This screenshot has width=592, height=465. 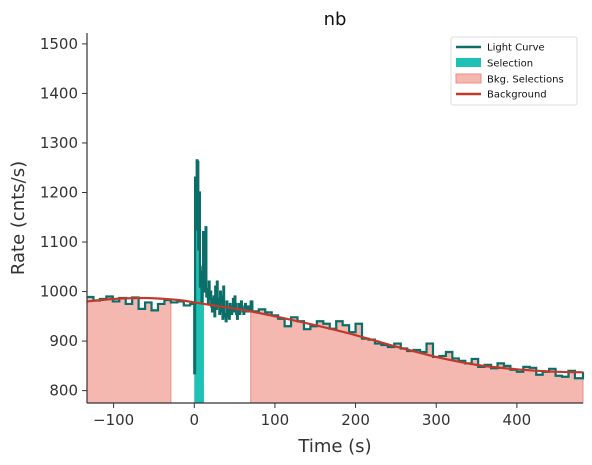 I want to click on x-tick-label: 200, so click(x=355, y=420).